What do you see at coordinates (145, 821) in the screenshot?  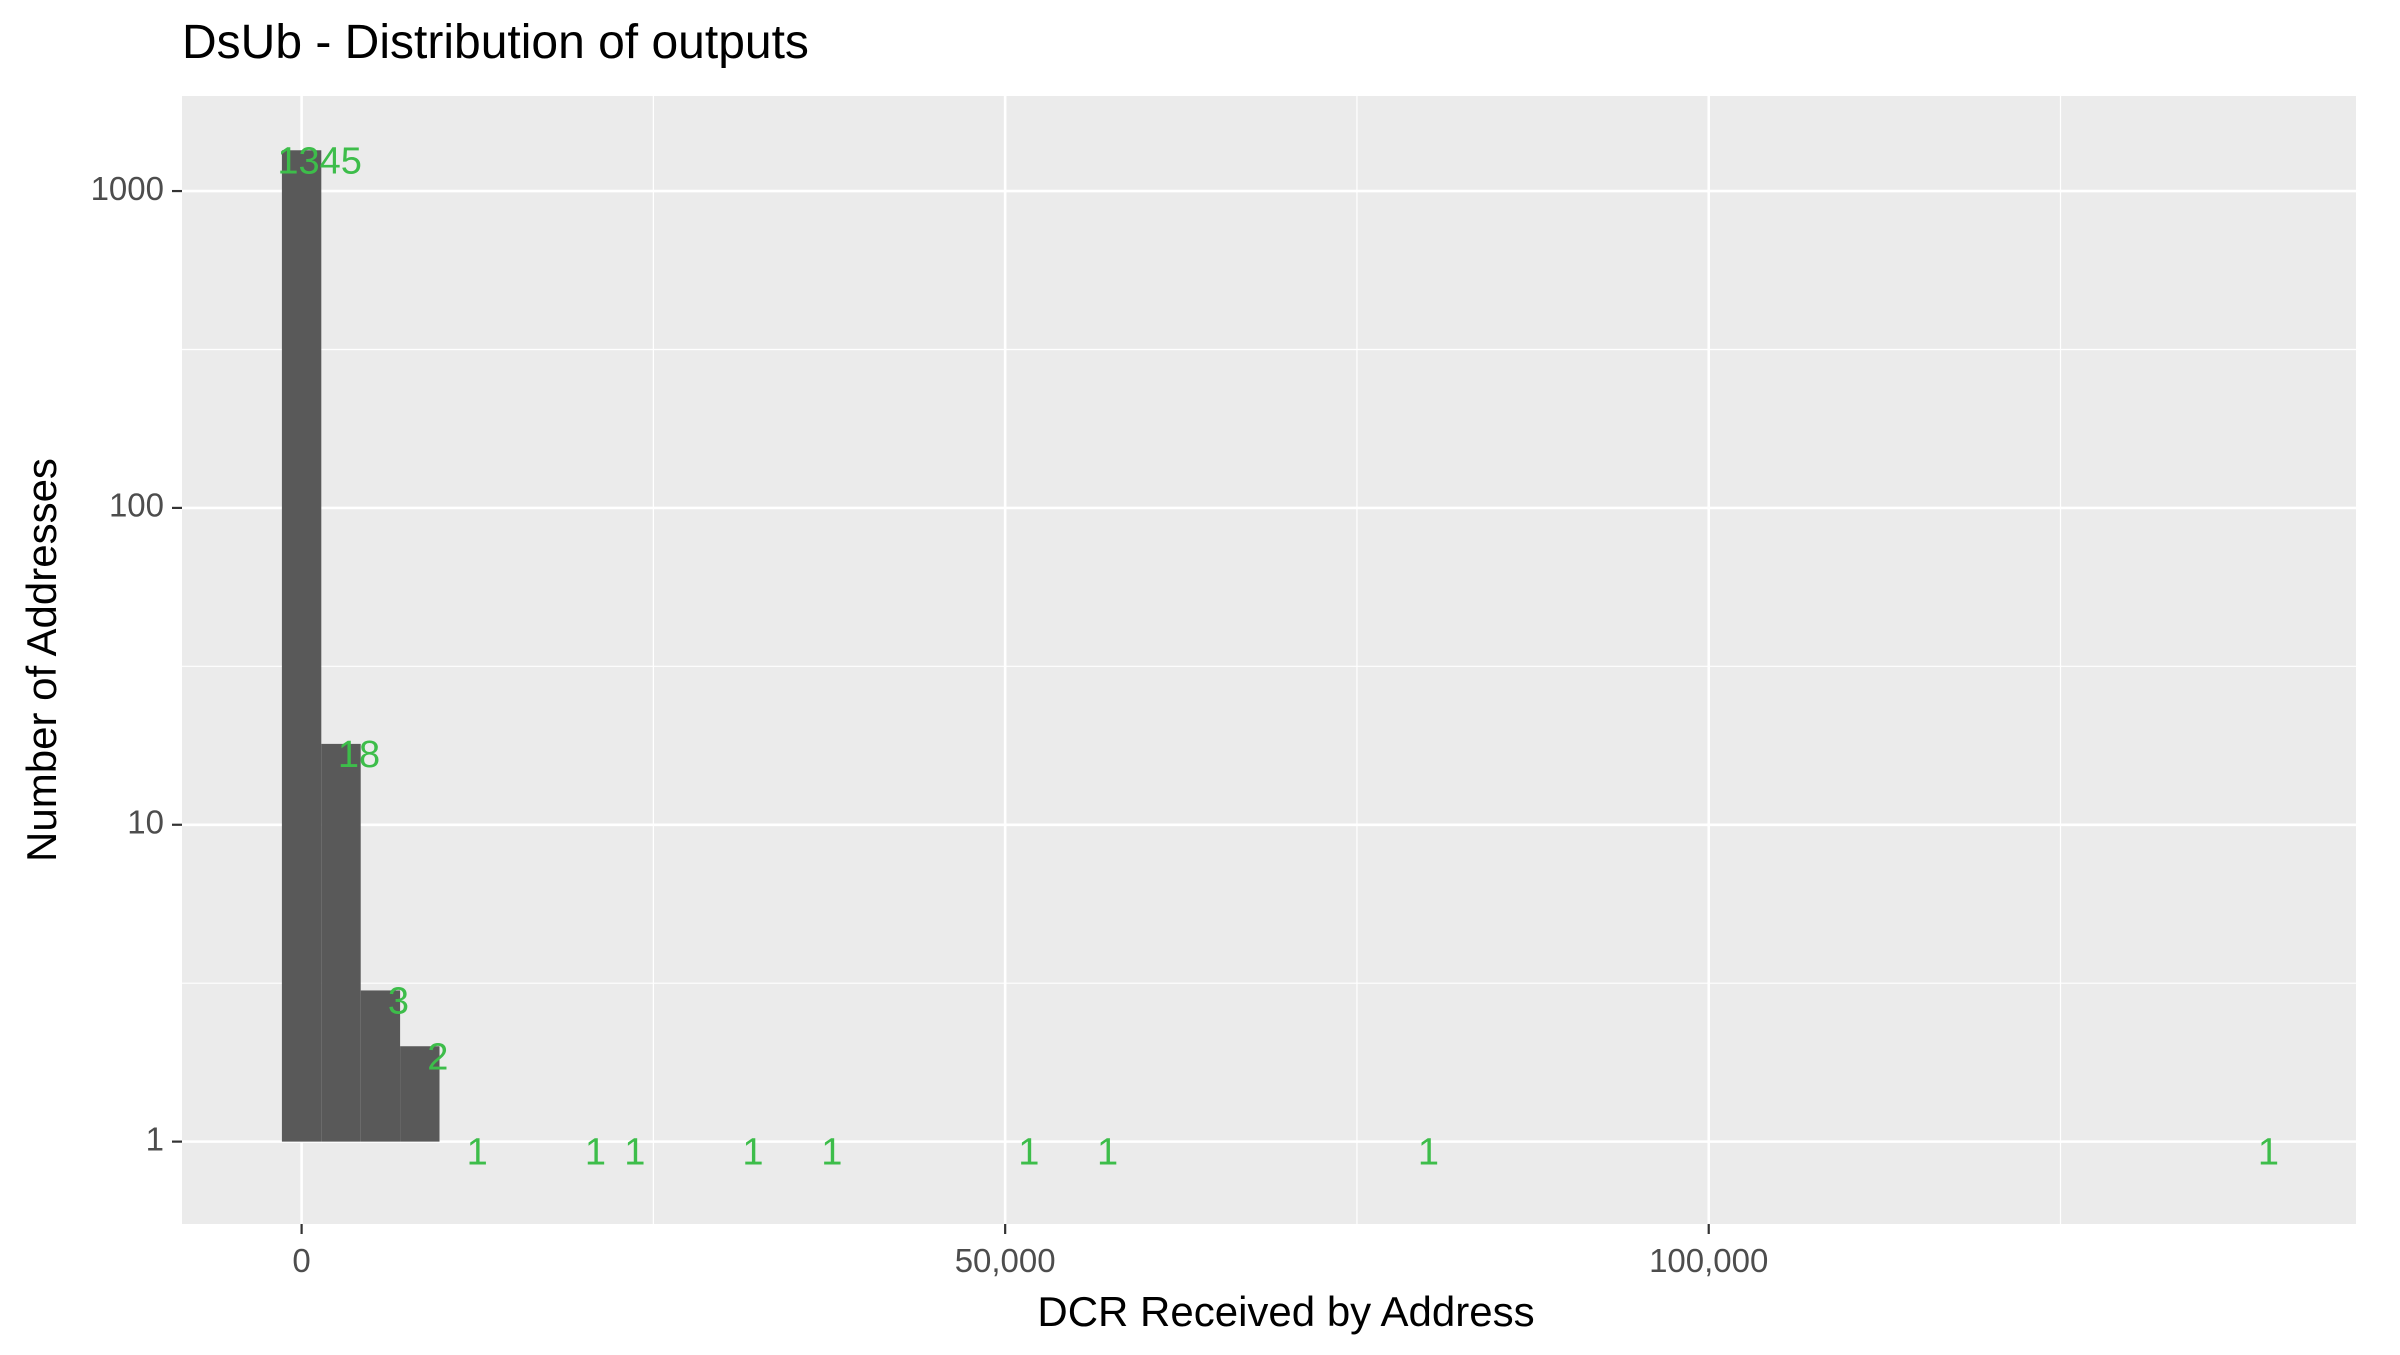 I see `y-axis-tick-label: 10` at bounding box center [145, 821].